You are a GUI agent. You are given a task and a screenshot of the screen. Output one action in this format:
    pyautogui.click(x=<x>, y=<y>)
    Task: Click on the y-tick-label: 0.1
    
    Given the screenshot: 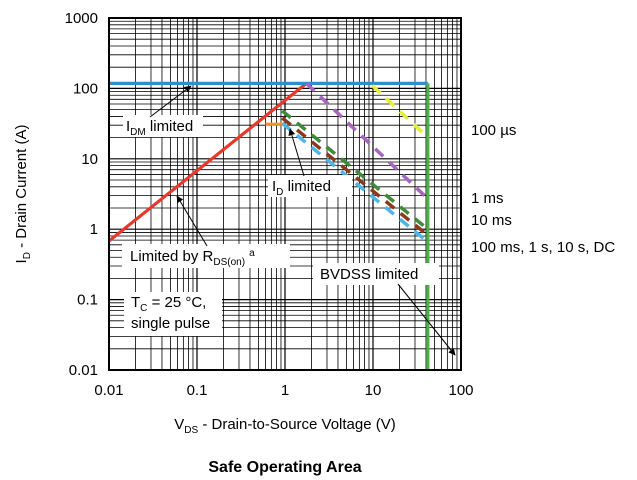 What is the action you would take?
    pyautogui.click(x=87, y=300)
    